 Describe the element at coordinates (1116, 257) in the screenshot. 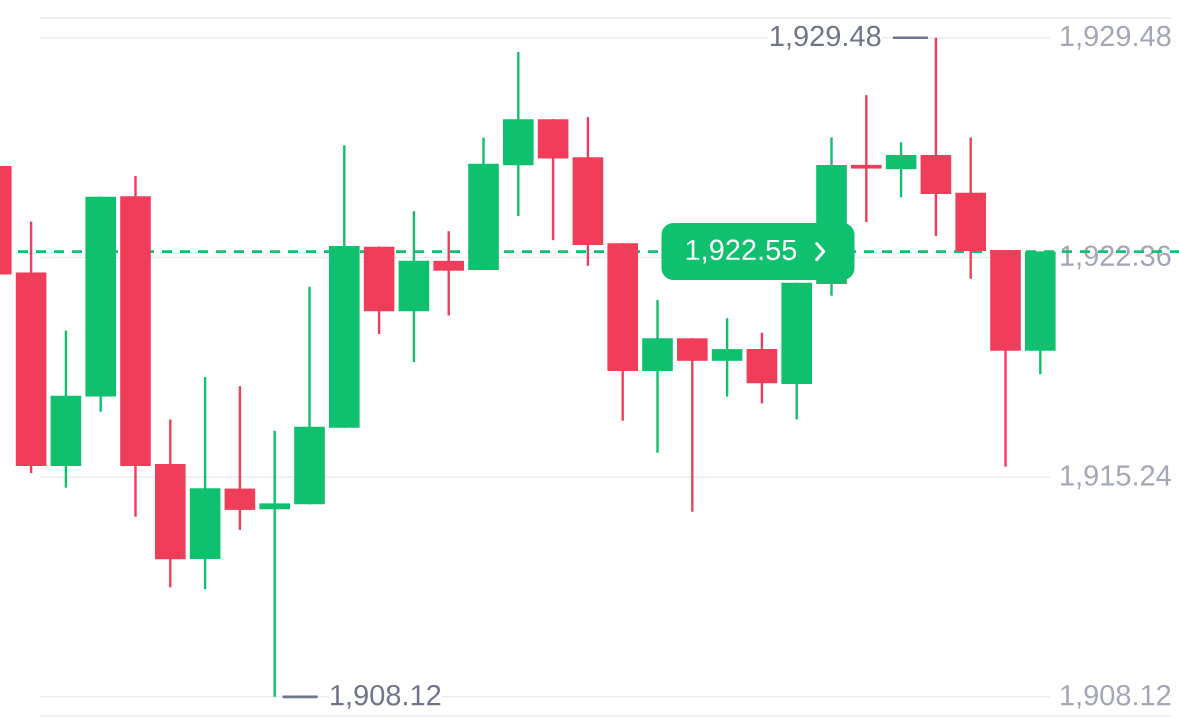

I see `y-tick-label: 1,922.36` at that location.